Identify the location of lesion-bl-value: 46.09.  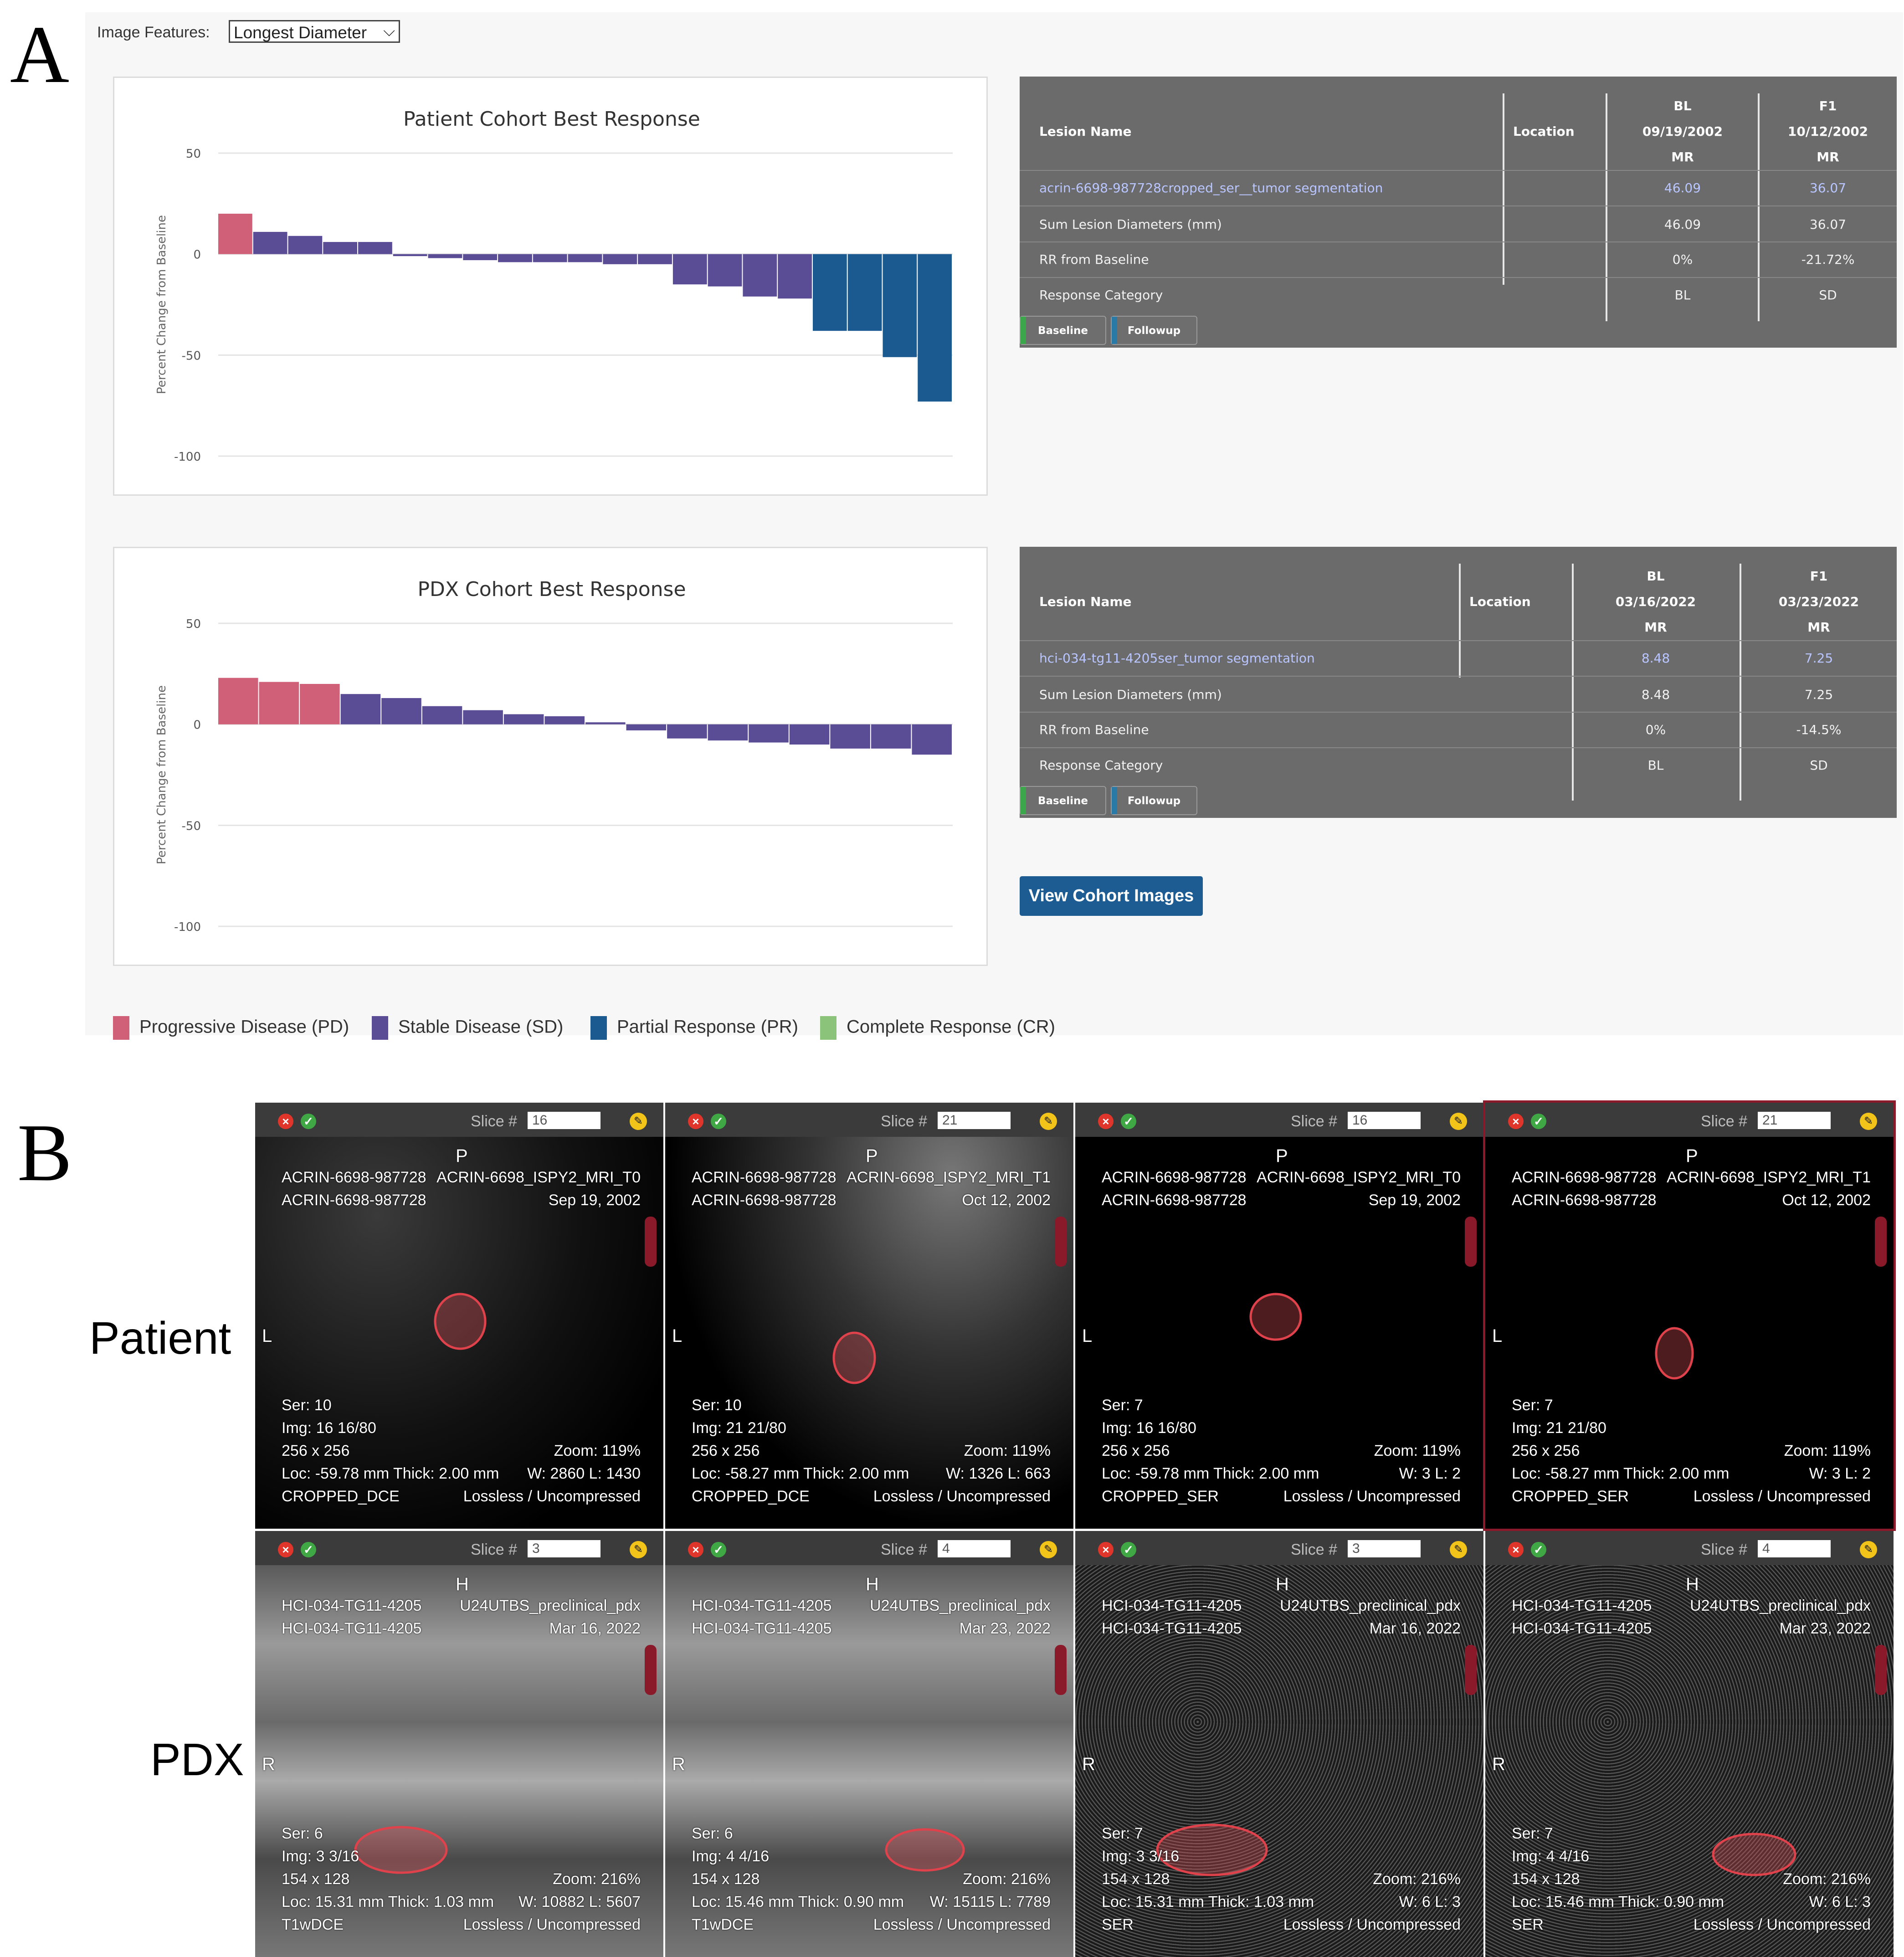
(1682, 187).